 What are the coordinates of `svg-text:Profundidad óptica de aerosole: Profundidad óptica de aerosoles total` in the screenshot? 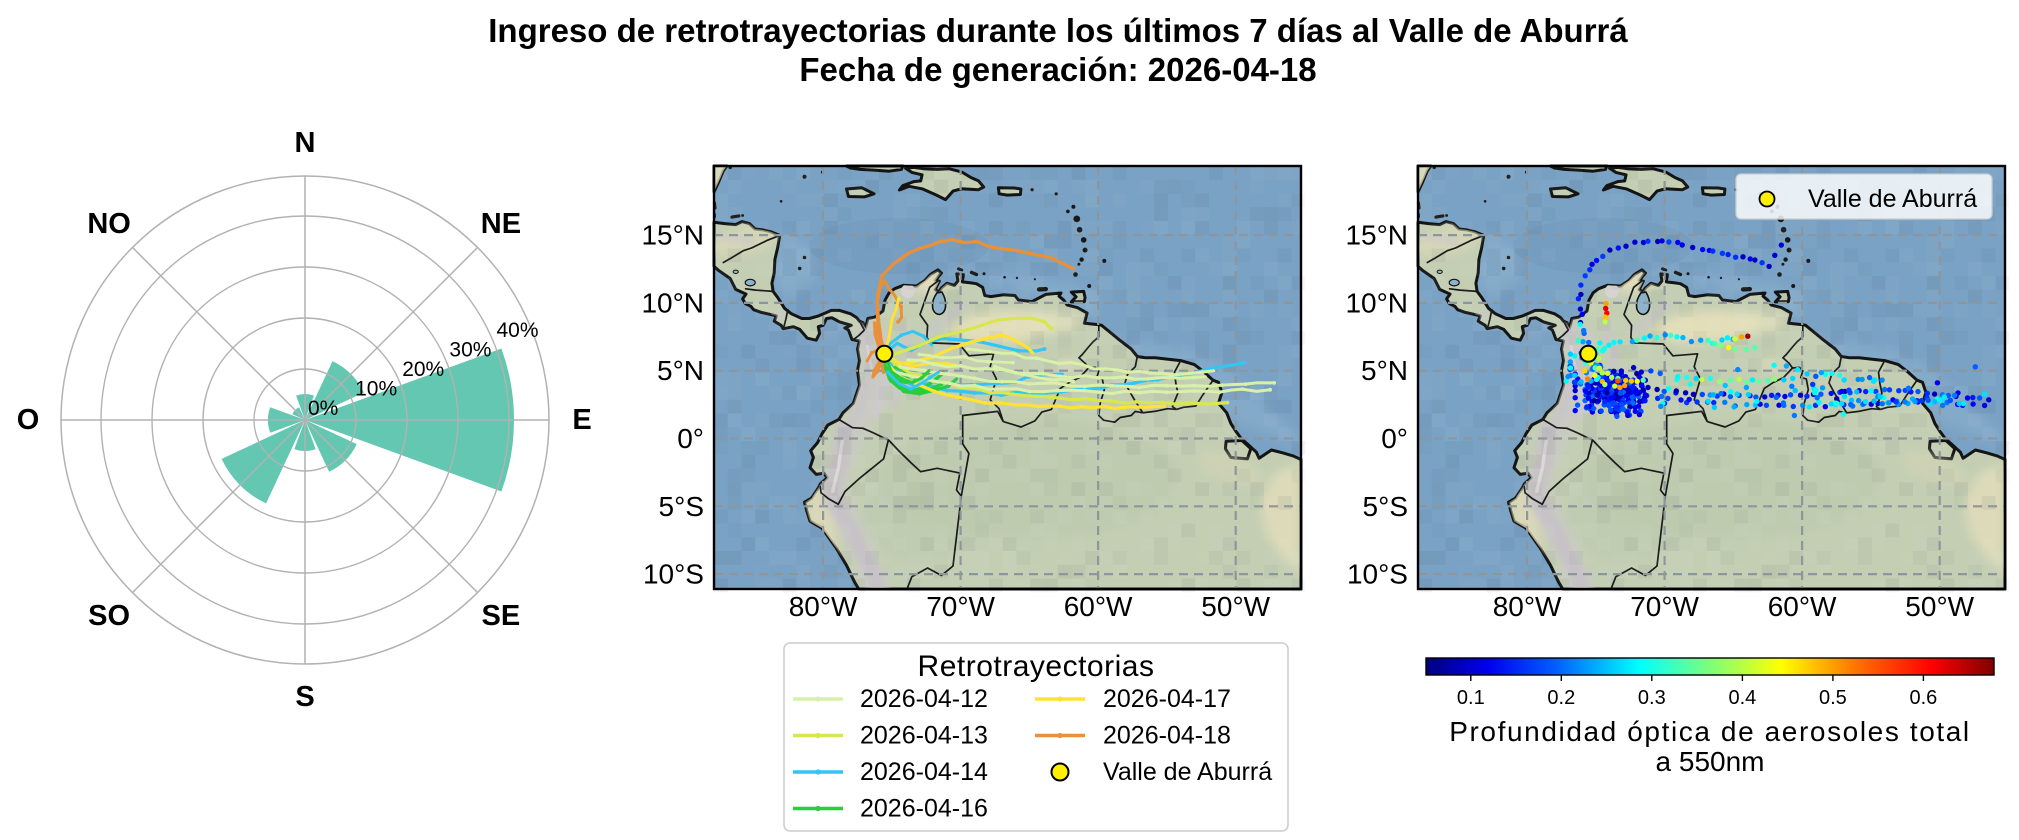 It's located at (1710, 731).